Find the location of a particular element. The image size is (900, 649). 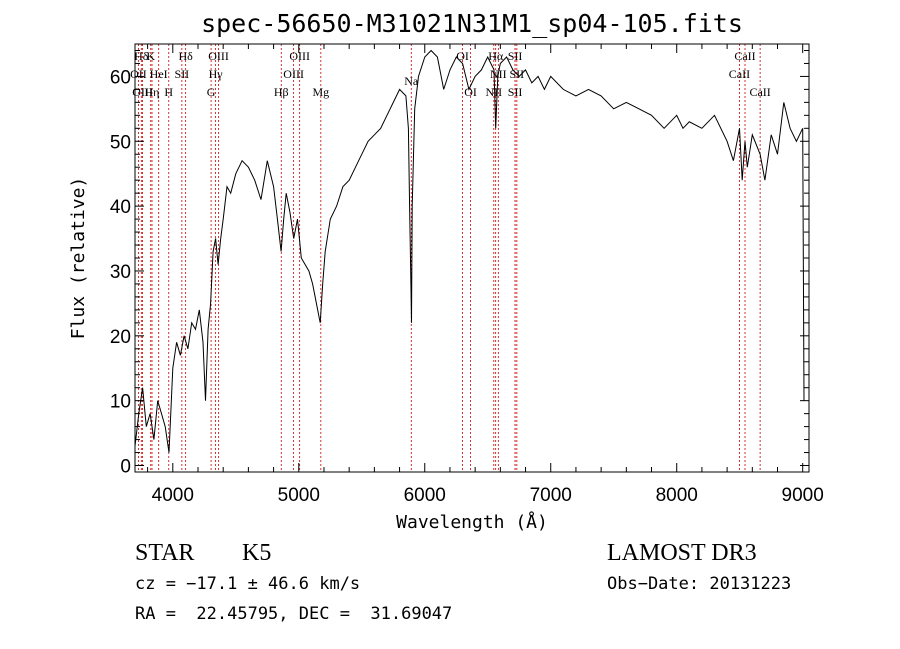

redshift-velocity: cz = −17.1 ± 46.6 km/s is located at coordinates (248, 584).